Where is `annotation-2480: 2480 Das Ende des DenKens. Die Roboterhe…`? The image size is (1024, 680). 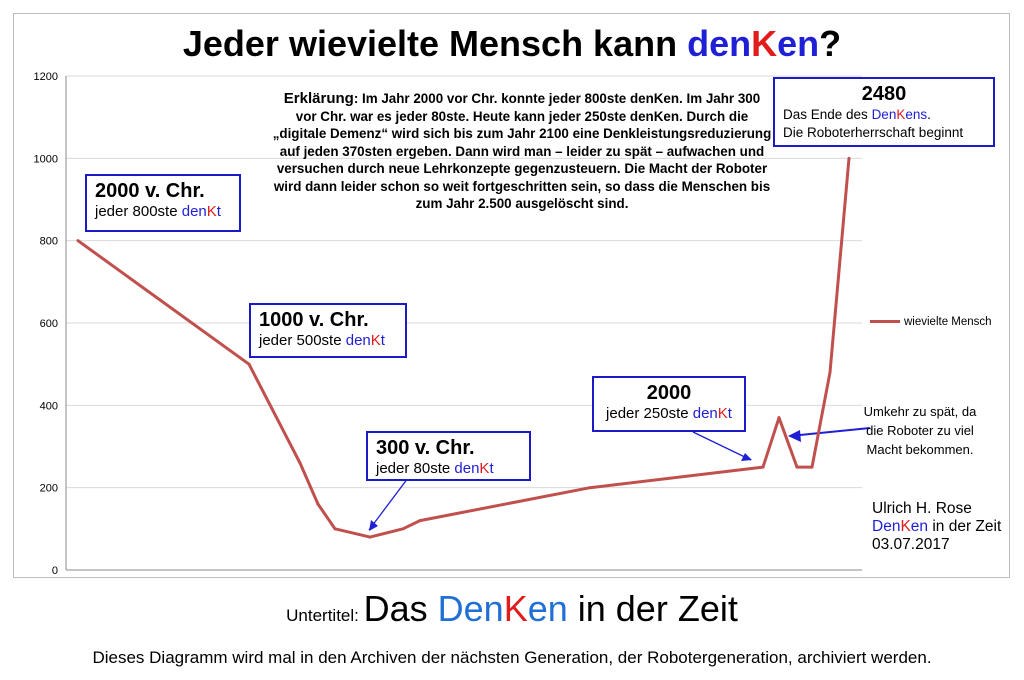
annotation-2480: 2480 Das Ende des DenKens. Die Roboterhe… is located at coordinates (884, 112).